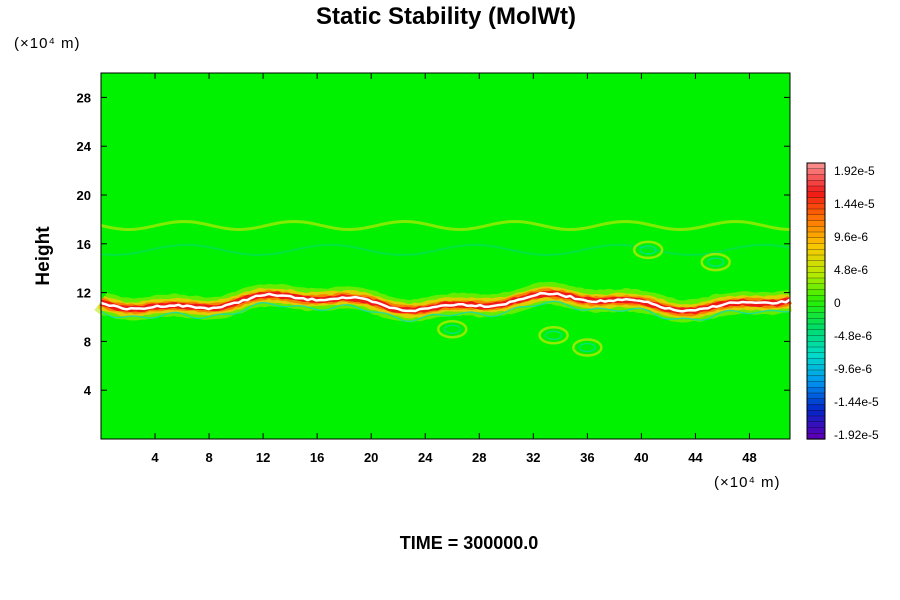 The image size is (900, 600). Describe the element at coordinates (479, 457) in the screenshot. I see `x-tick-label: 28` at that location.